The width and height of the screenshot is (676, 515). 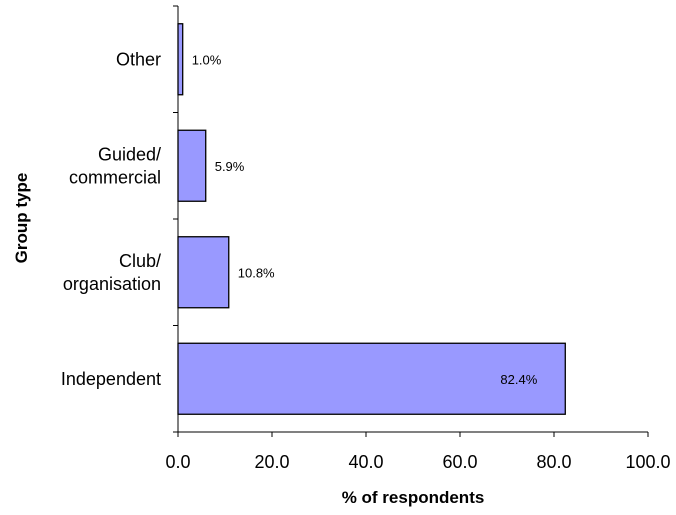 I want to click on data-label: 82.4%, so click(x=518, y=379).